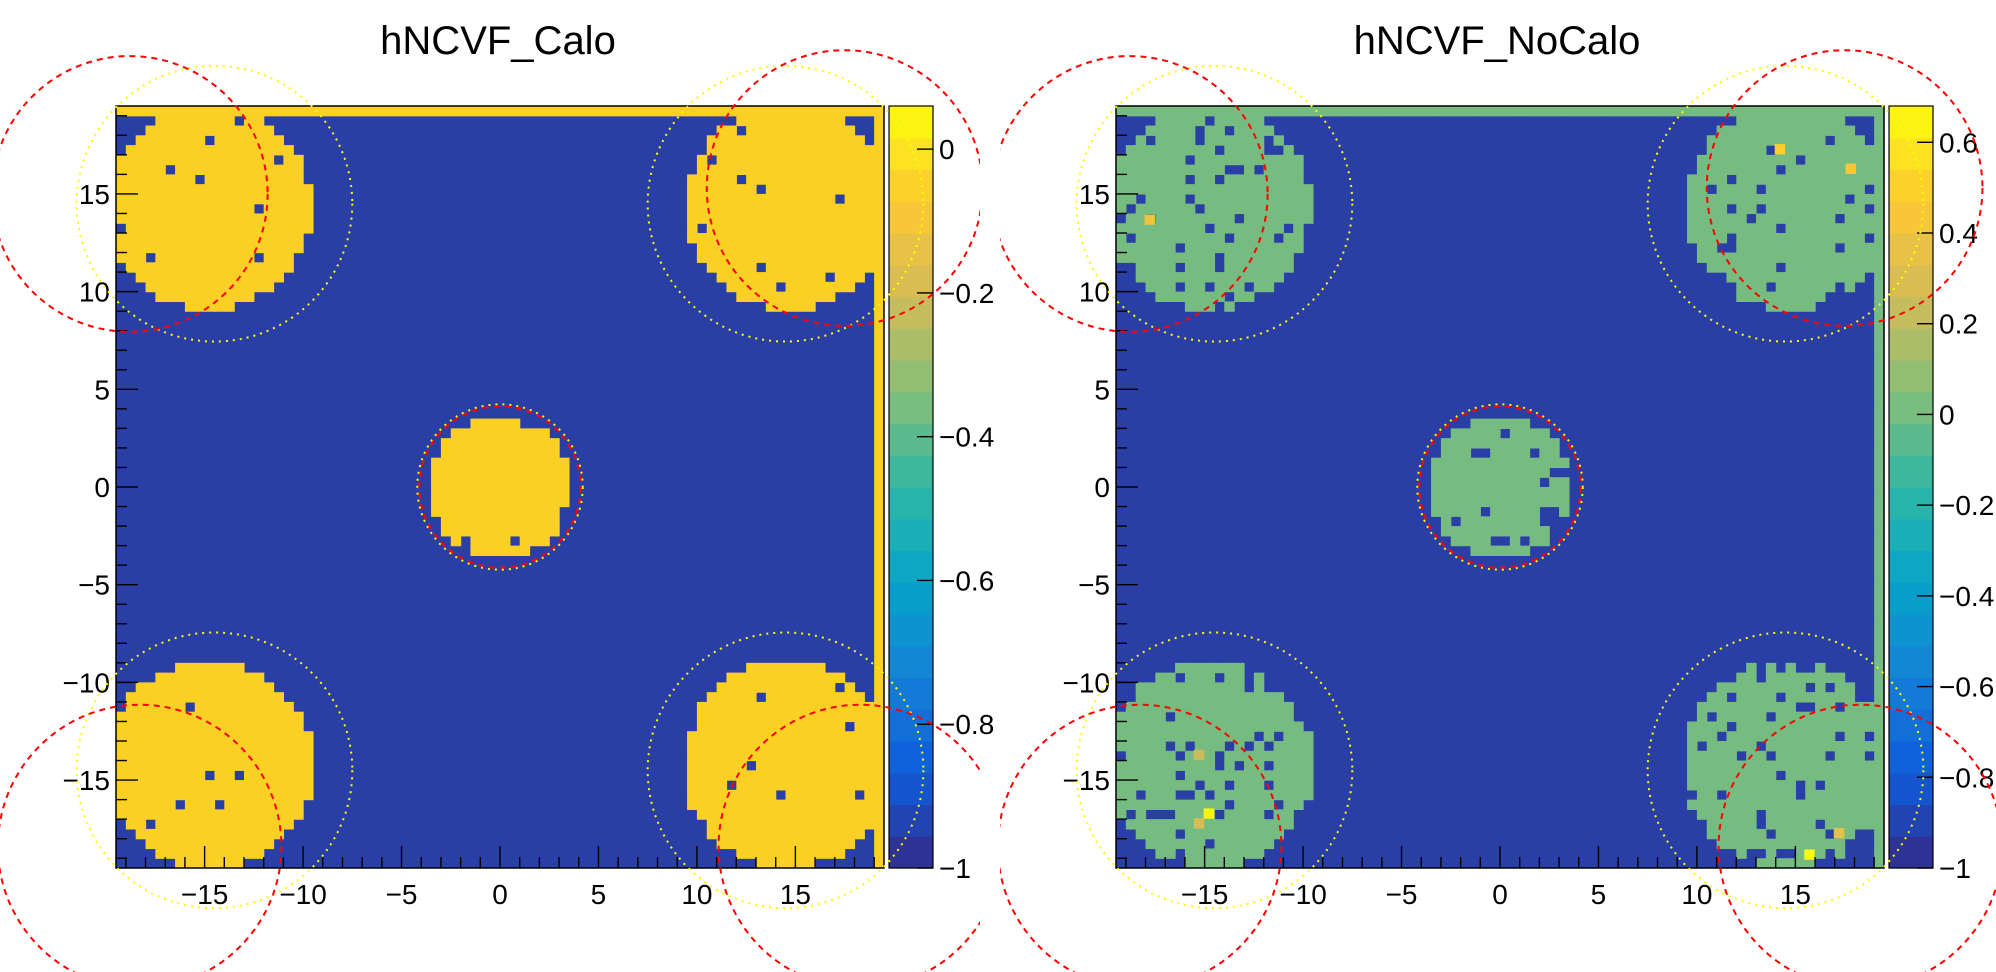  I want to click on colorbar-tick-label: −1, so click(1955, 868).